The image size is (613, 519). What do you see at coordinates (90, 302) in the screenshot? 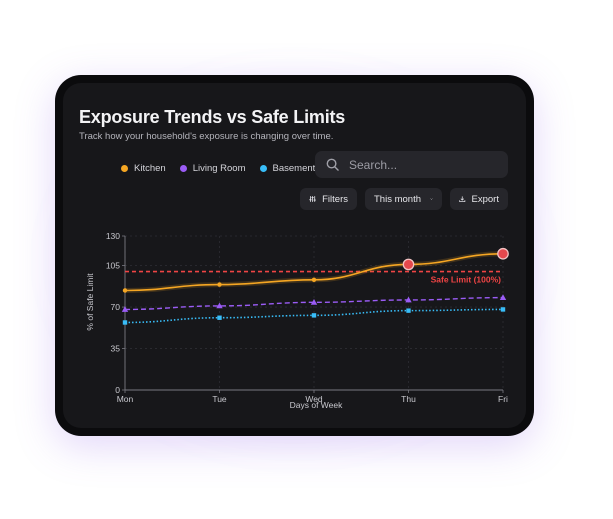
I see `y-axis-label: % of Safe Limit` at bounding box center [90, 302].